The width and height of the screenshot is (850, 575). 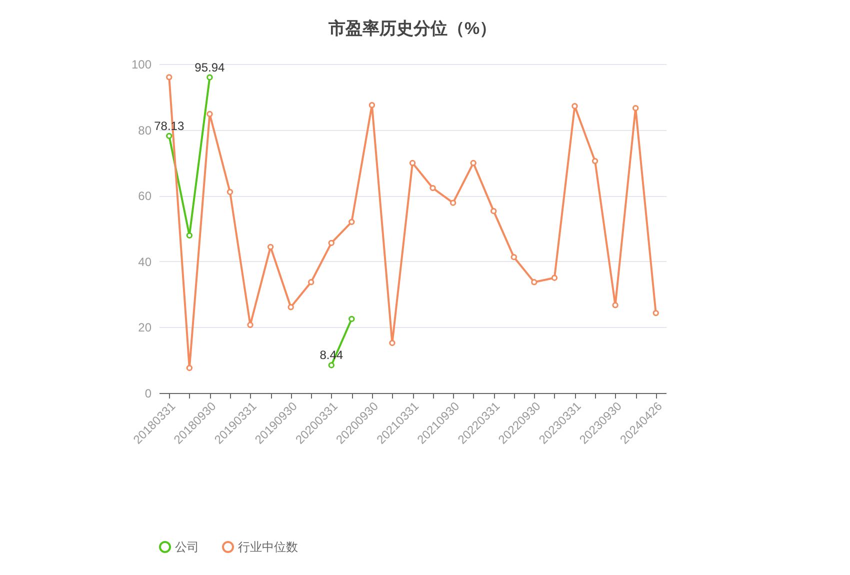 I want to click on data-label: 95.94, so click(x=210, y=67).